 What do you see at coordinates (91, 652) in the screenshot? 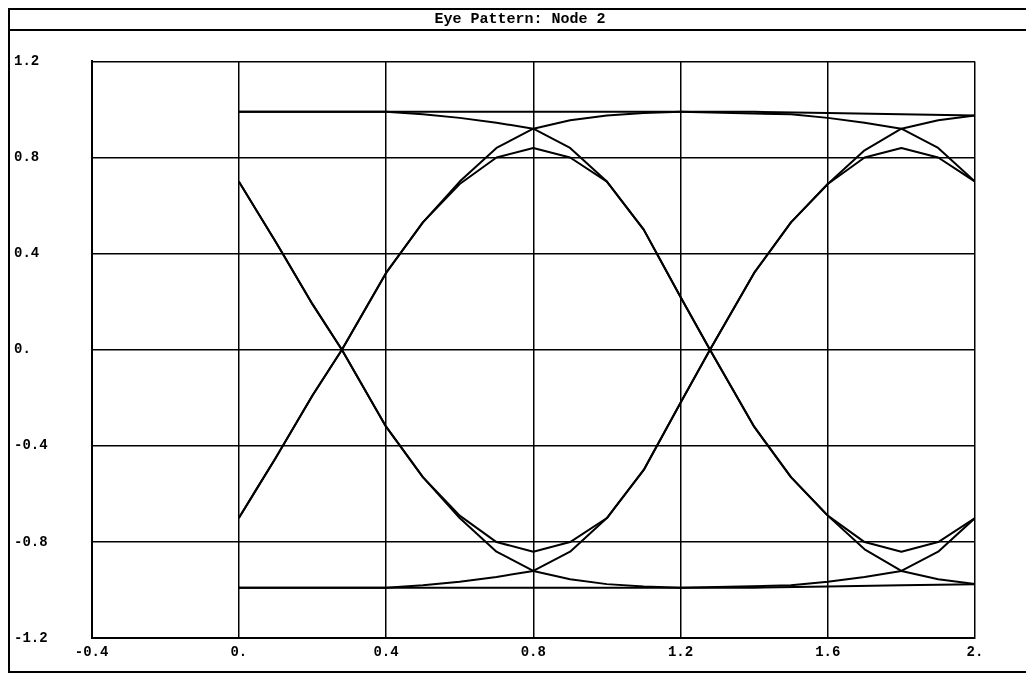
I see `x-tick-label: -0.4` at bounding box center [91, 652].